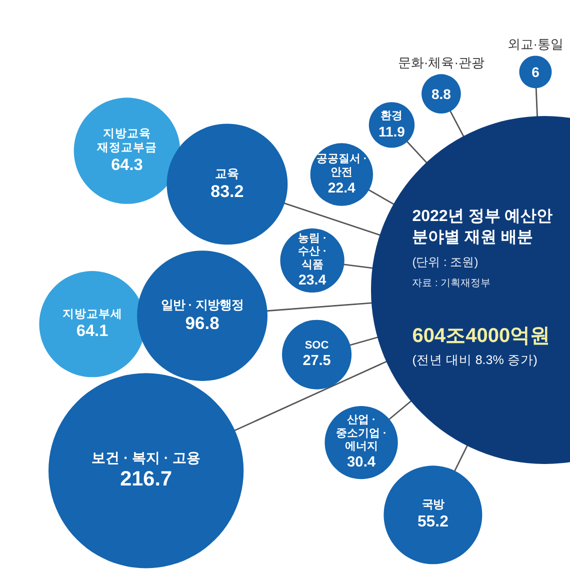  What do you see at coordinates (361, 433) in the screenshot?
I see `category-label: 산업 · 중소기업 · 에너지` at bounding box center [361, 433].